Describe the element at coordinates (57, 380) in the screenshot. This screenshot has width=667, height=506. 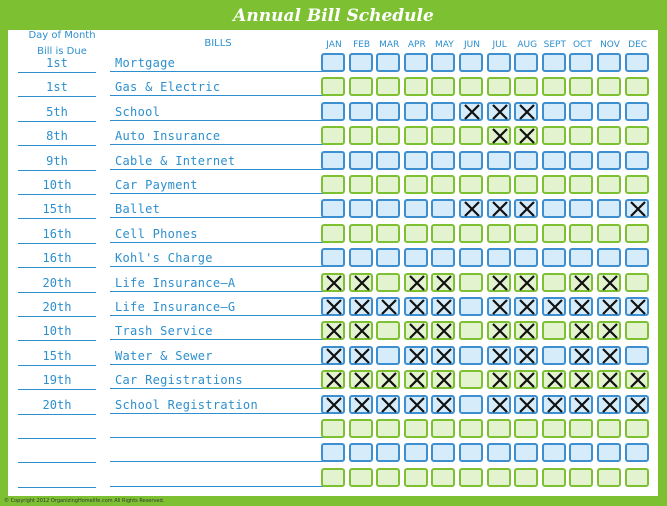
I see `due-day-field: 19th` at that location.